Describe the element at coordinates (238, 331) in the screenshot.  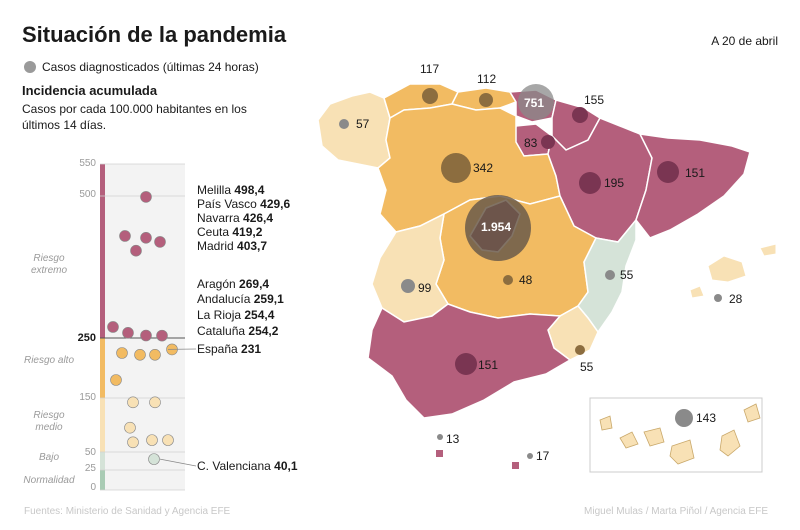
I see `label-cataluna: Cataluña 254,2` at that location.